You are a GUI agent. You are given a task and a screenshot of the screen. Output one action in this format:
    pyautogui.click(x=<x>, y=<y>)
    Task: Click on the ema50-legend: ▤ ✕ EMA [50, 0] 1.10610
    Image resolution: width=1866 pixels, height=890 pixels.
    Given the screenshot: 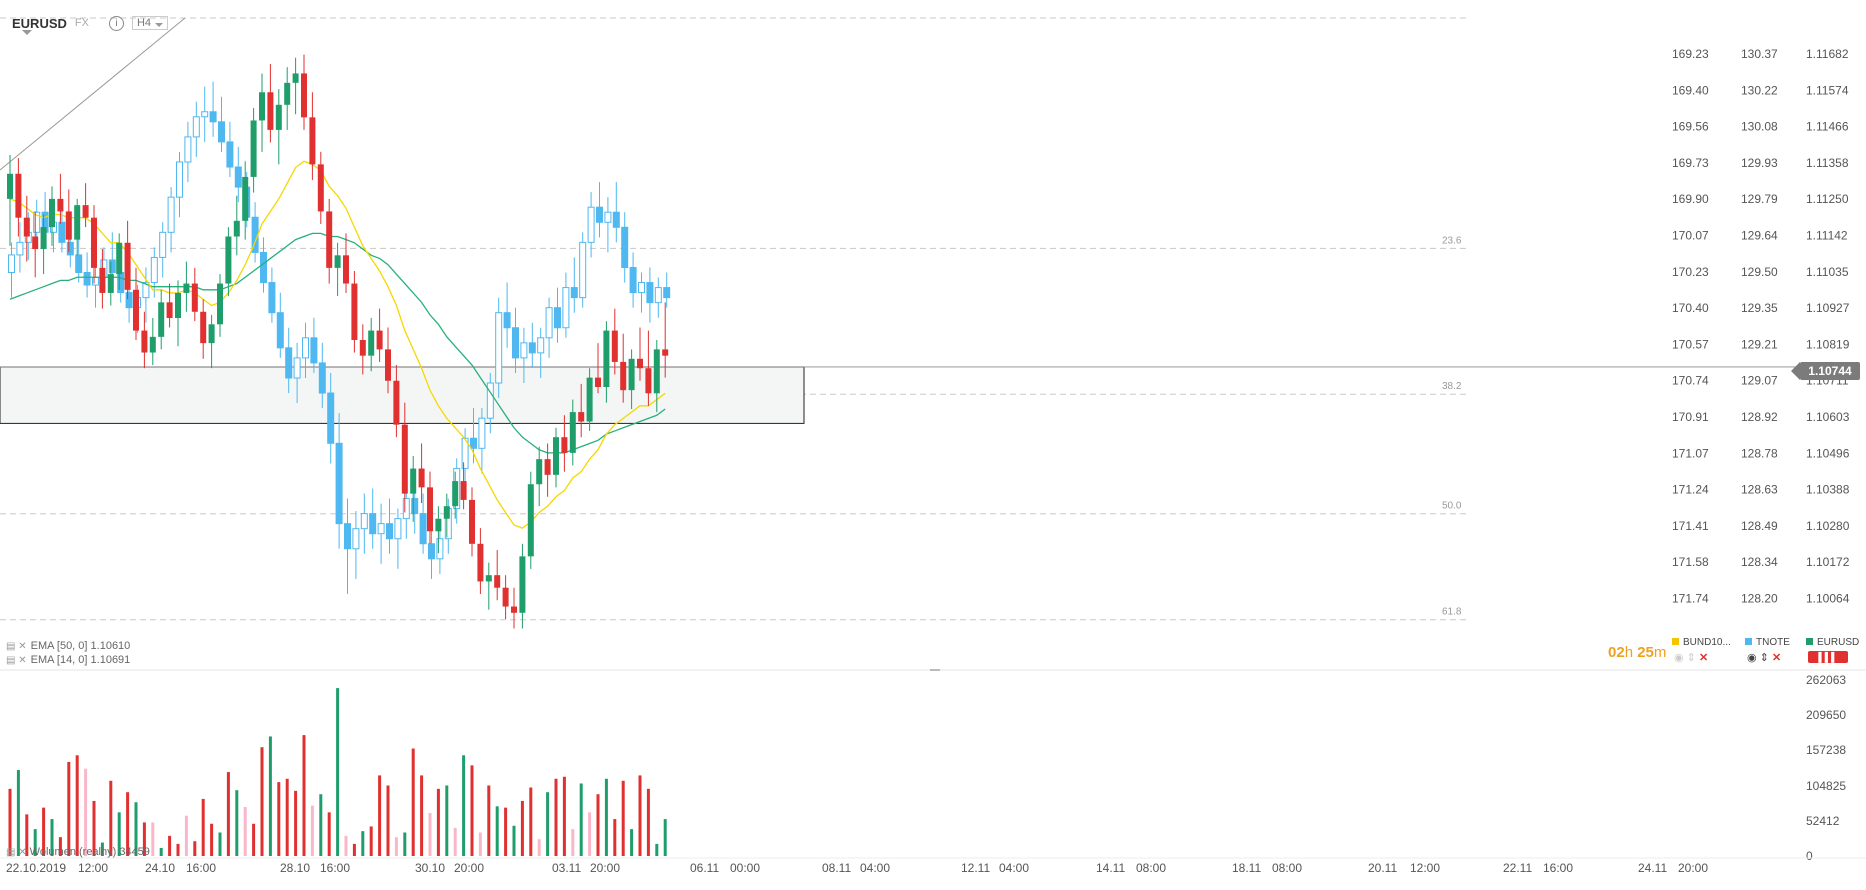 What is the action you would take?
    pyautogui.click(x=68, y=646)
    